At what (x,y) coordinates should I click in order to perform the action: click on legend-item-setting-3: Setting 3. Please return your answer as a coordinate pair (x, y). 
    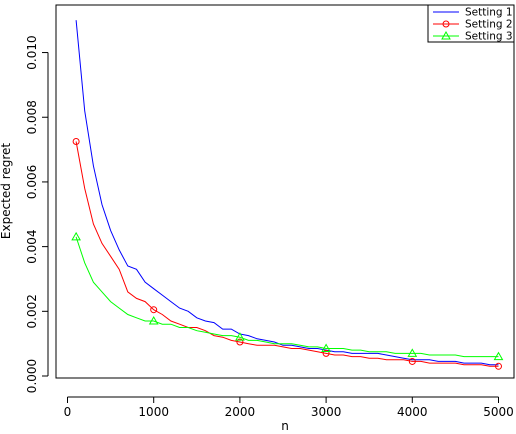
    Looking at the image, I should click on (473, 37).